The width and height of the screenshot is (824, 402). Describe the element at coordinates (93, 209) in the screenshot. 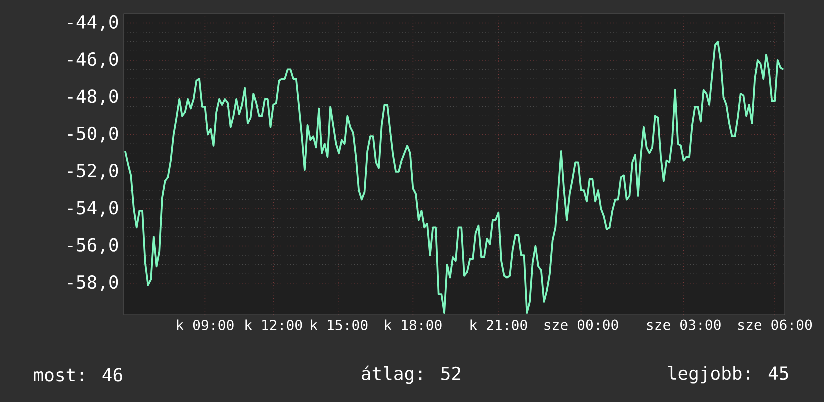

I see `y-tick-label: -54,0` at that location.